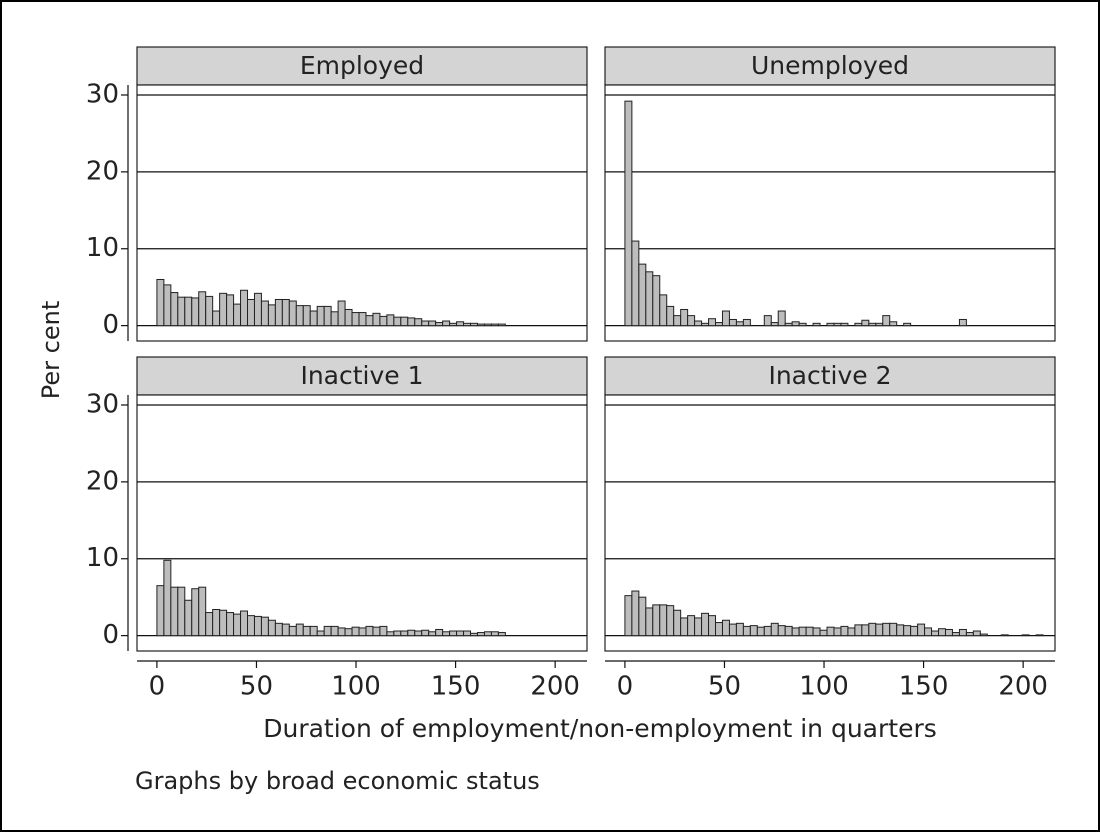 The image size is (1100, 832). Describe the element at coordinates (555, 687) in the screenshot. I see `x-tick-label: 200` at that location.